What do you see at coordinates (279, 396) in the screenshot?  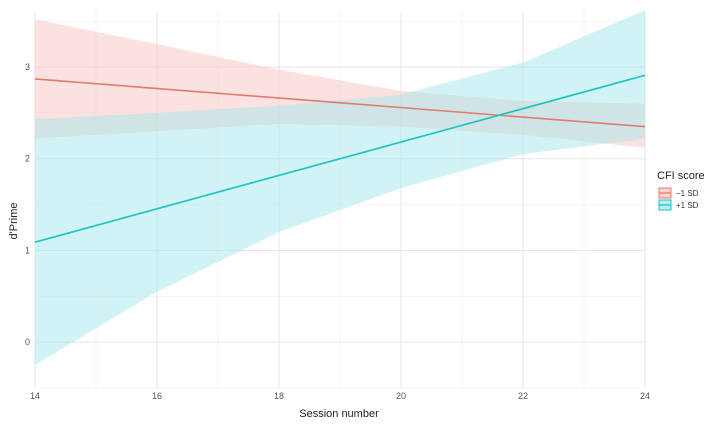 I see `x-tick-label: 18` at bounding box center [279, 396].